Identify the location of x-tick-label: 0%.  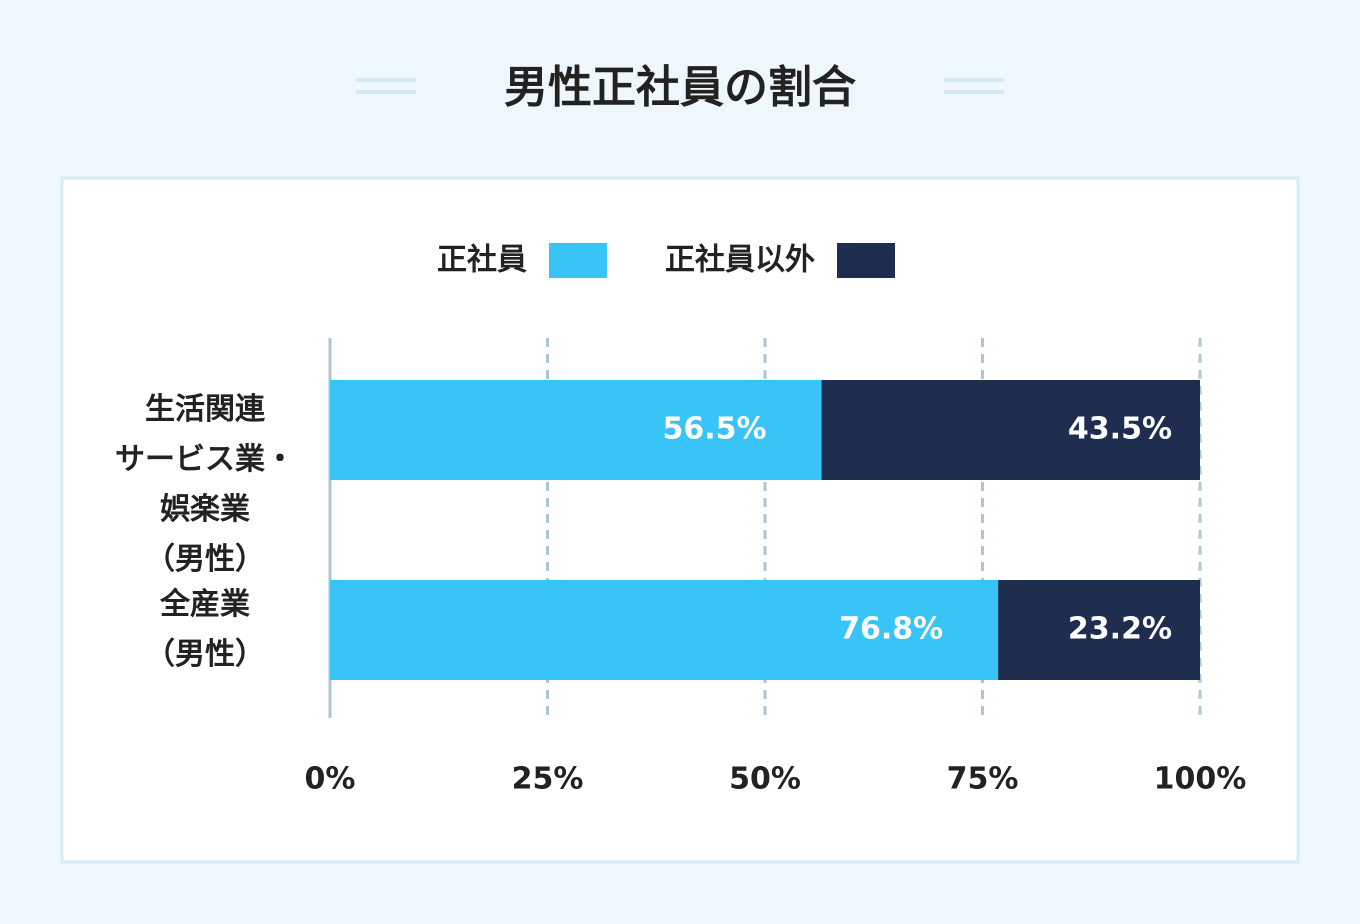
(330, 779).